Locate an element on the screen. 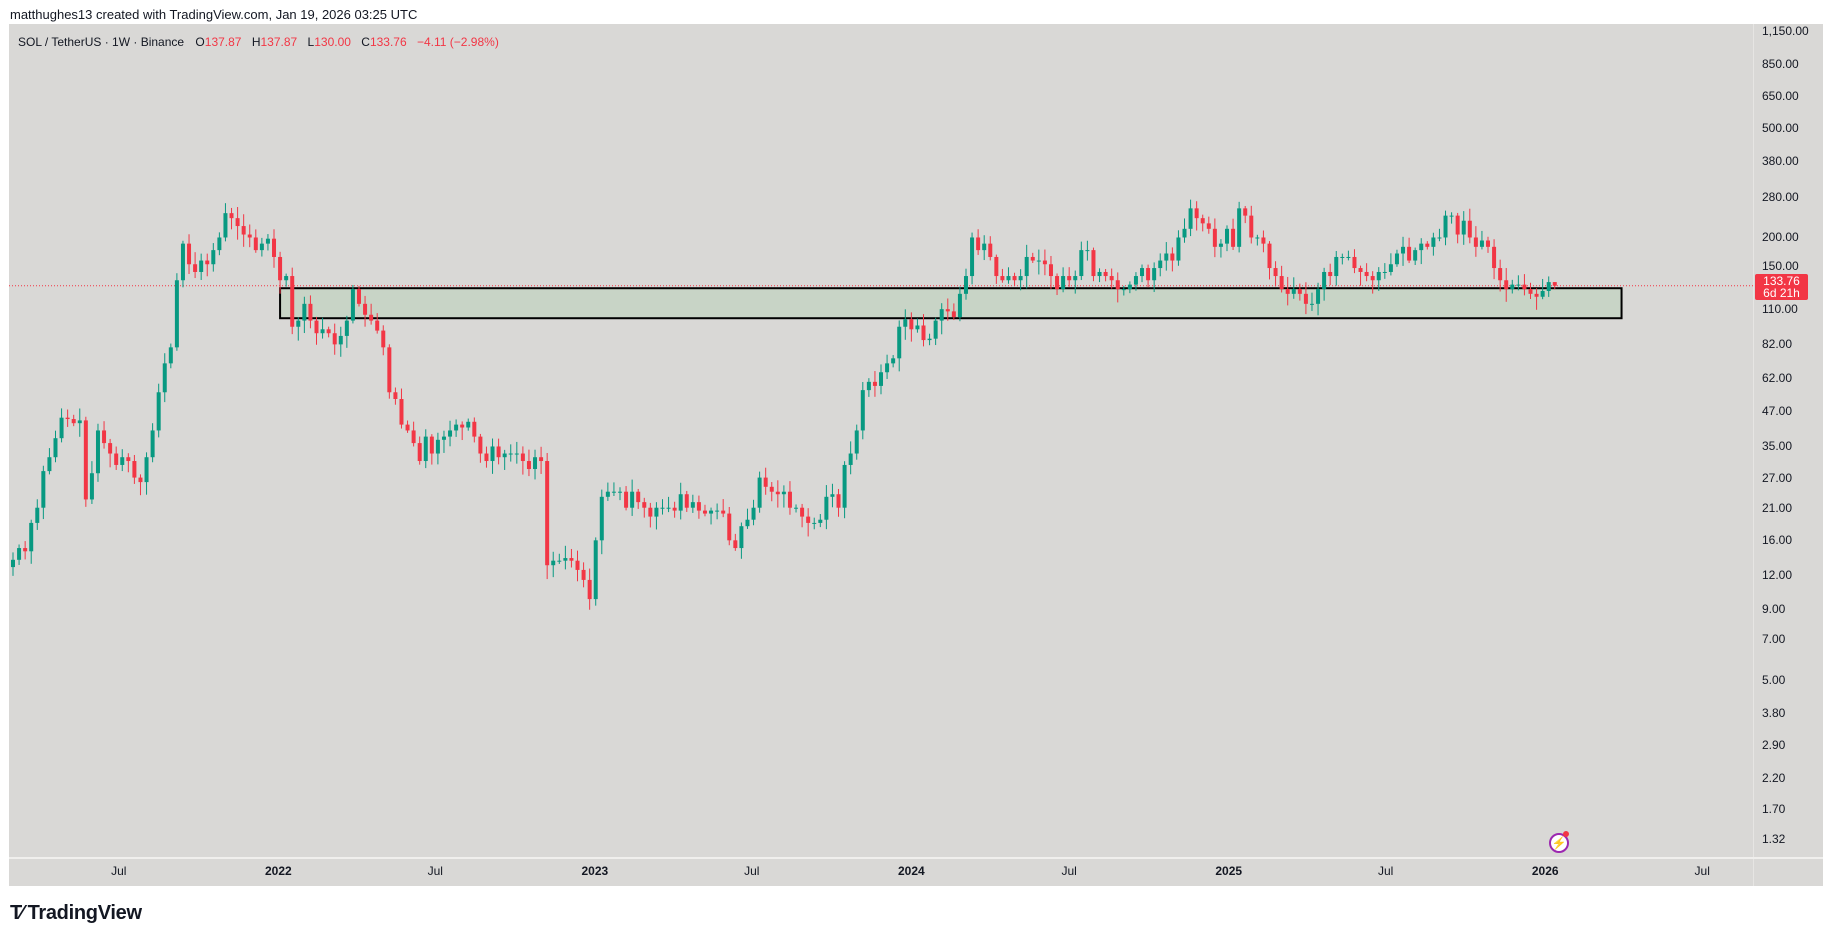 The width and height of the screenshot is (1835, 945). last-price-value: 133.76 is located at coordinates (1781, 281).